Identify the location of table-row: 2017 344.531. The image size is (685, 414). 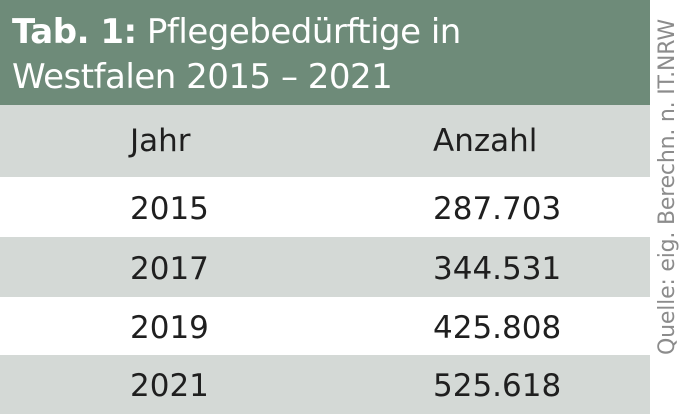
(325, 267).